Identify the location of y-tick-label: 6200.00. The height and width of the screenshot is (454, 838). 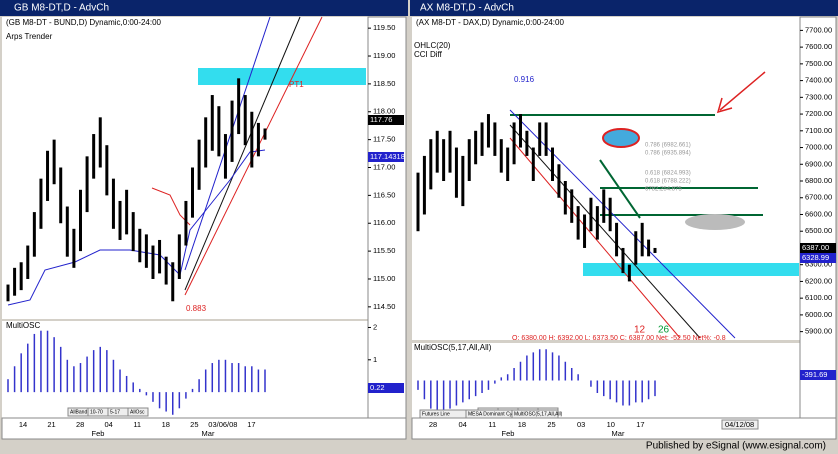
(818, 280).